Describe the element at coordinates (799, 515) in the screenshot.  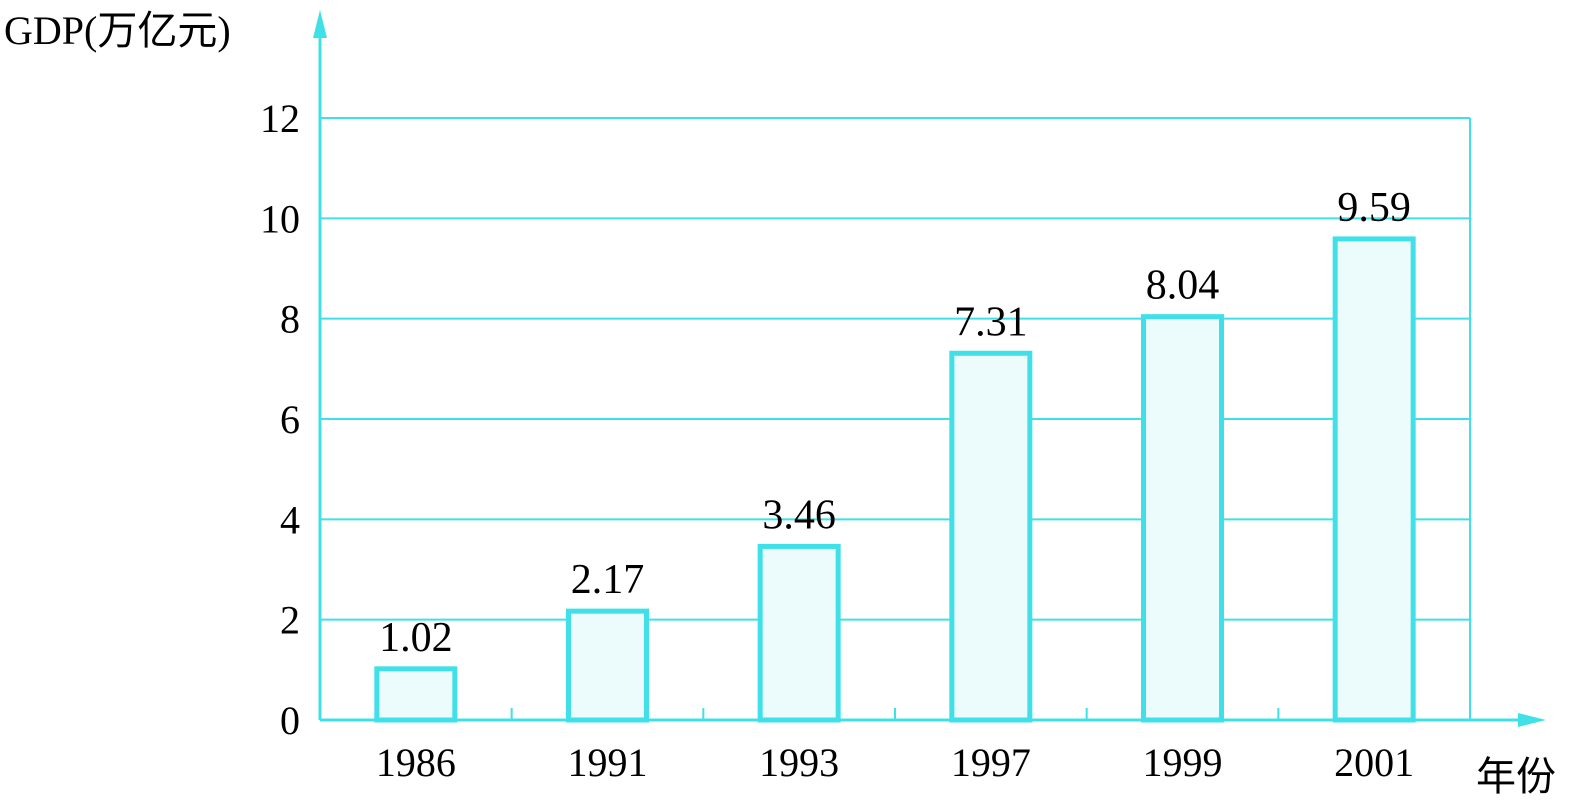
I see `data-label-1993: 3.46` at that location.